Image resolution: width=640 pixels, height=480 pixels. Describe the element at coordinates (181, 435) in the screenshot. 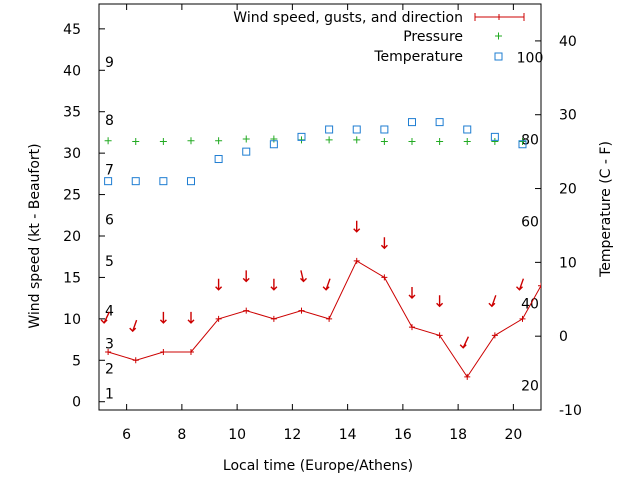

I see `x-tick-label: 8` at that location.